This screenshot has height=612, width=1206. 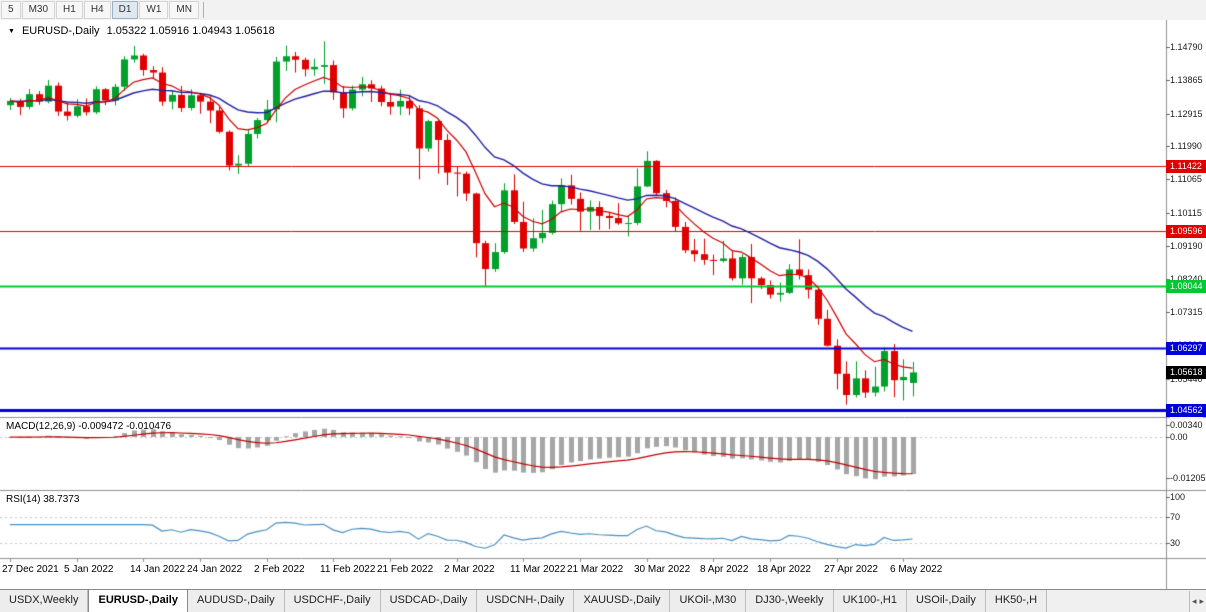 I want to click on chart-tab-hk50-h: HK50-,H, so click(x=1016, y=601).